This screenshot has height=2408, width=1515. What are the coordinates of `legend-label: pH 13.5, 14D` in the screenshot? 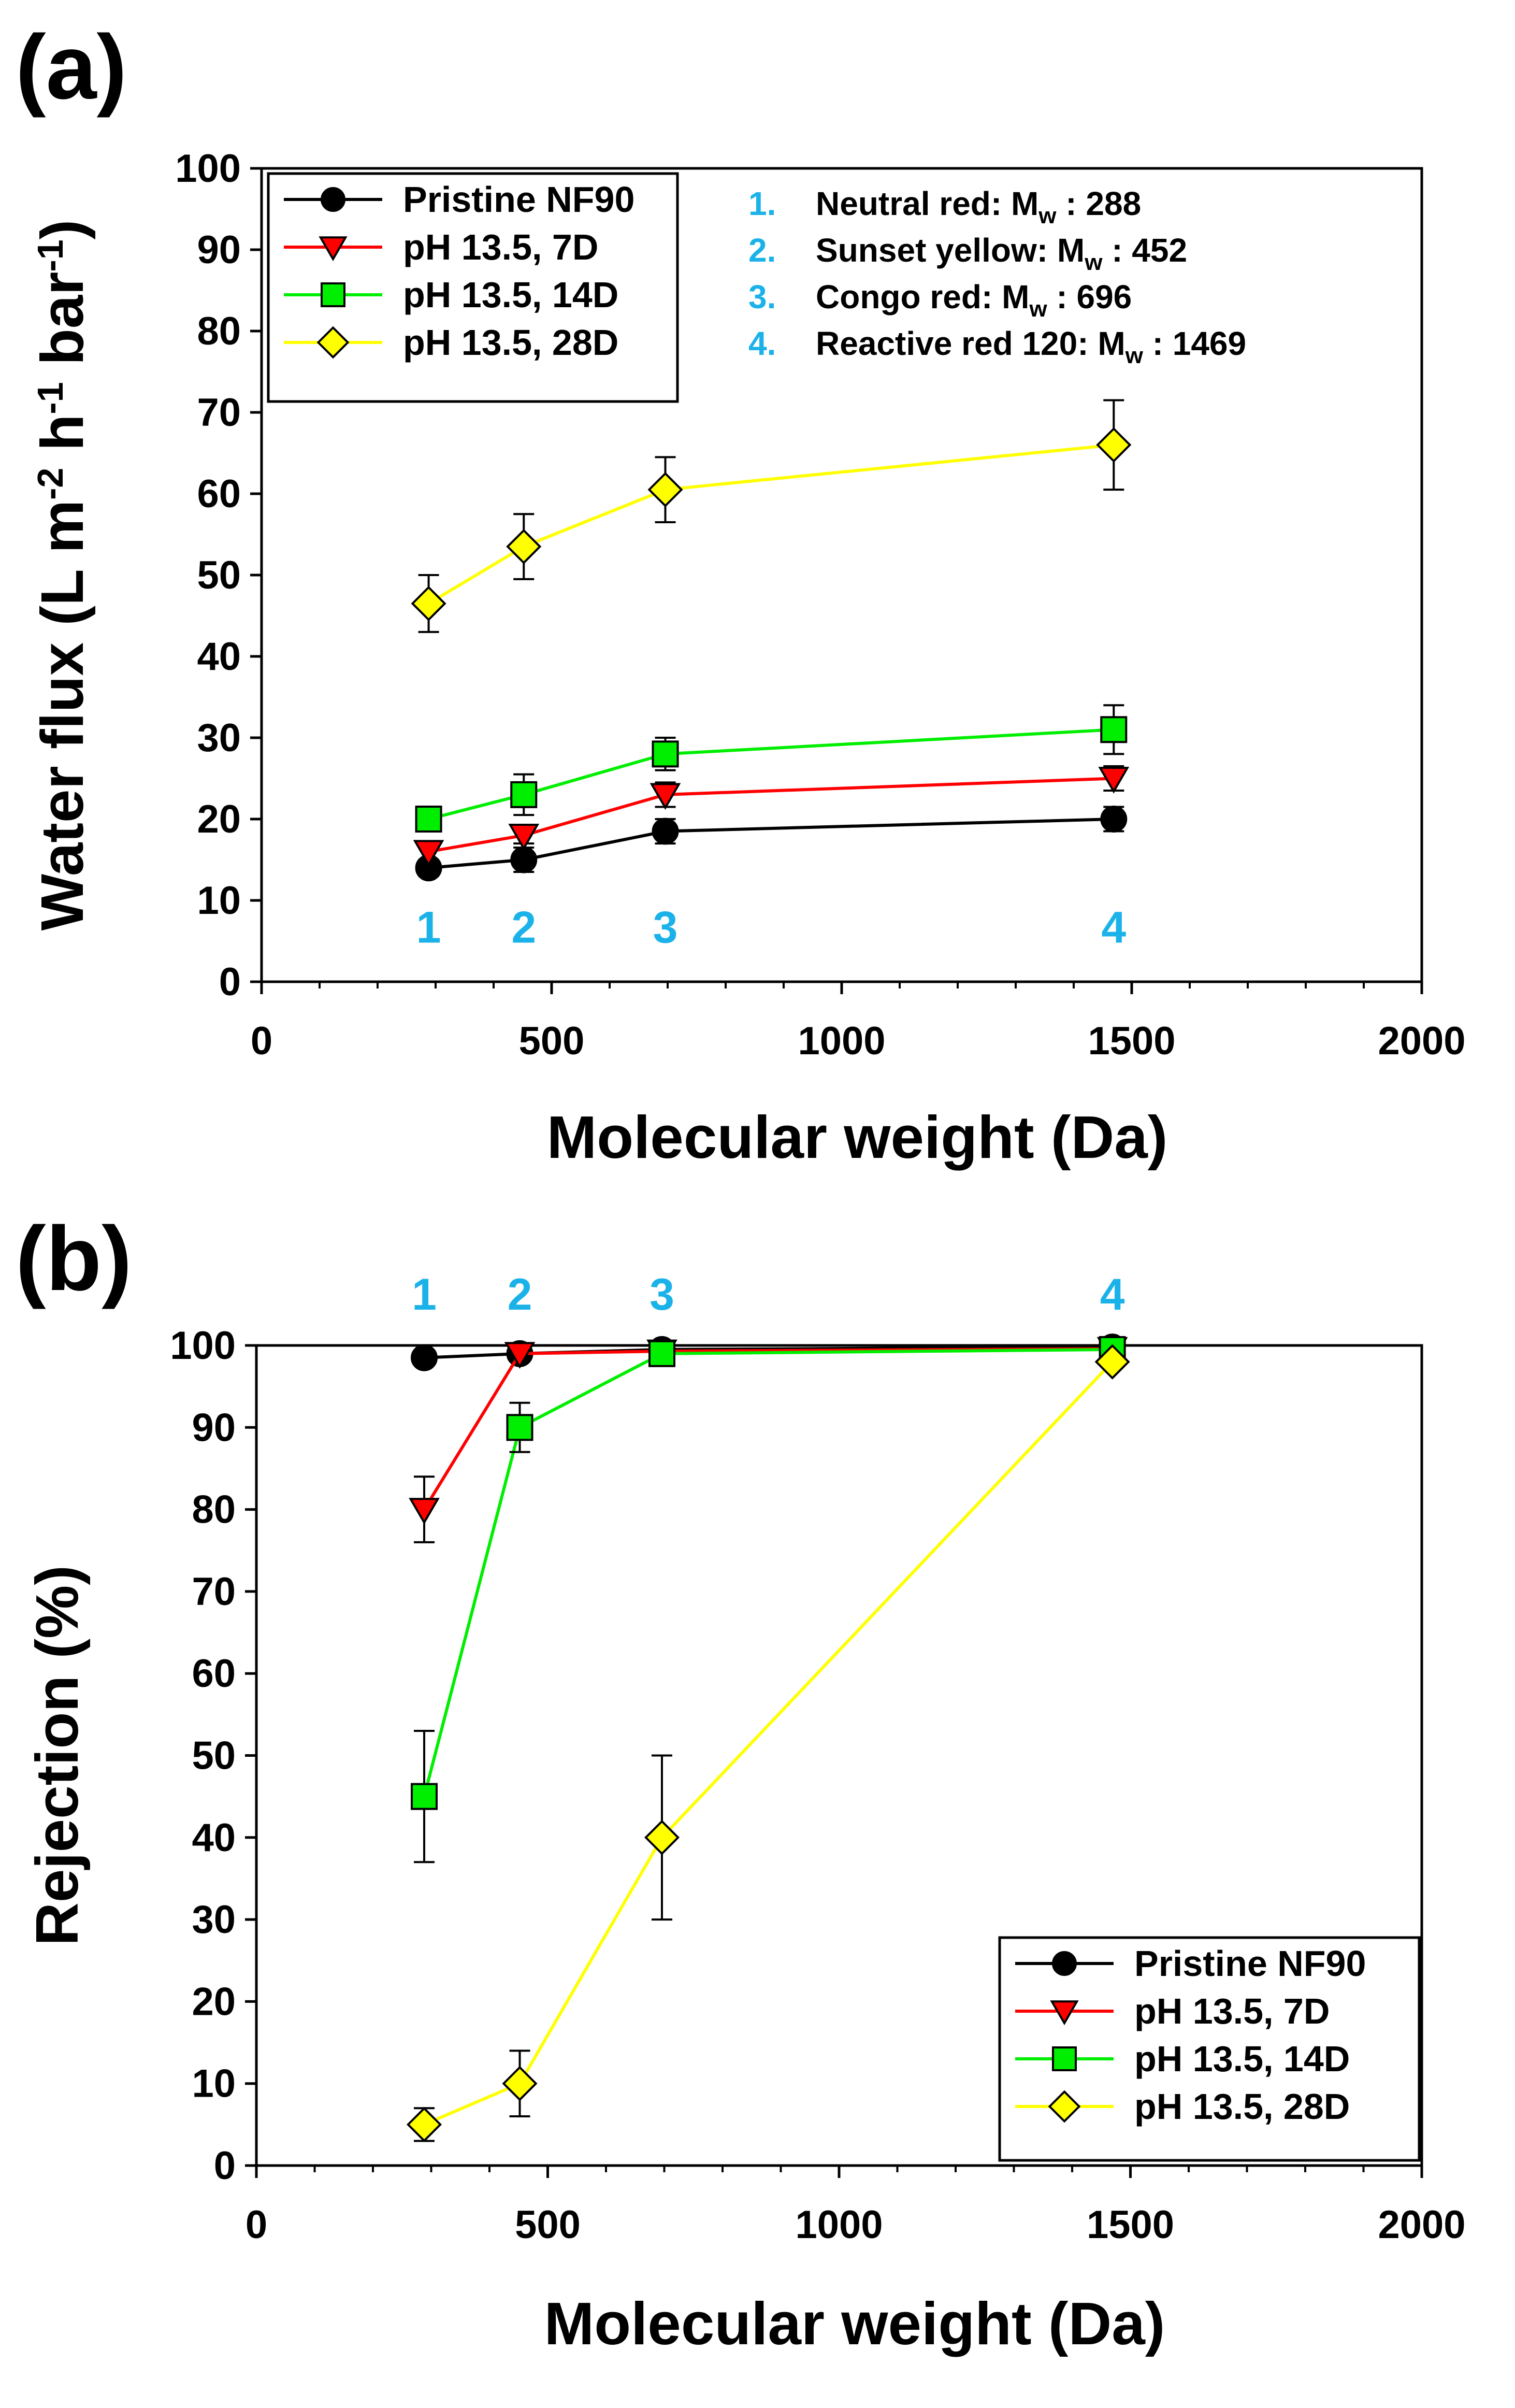 It's located at (511, 295).